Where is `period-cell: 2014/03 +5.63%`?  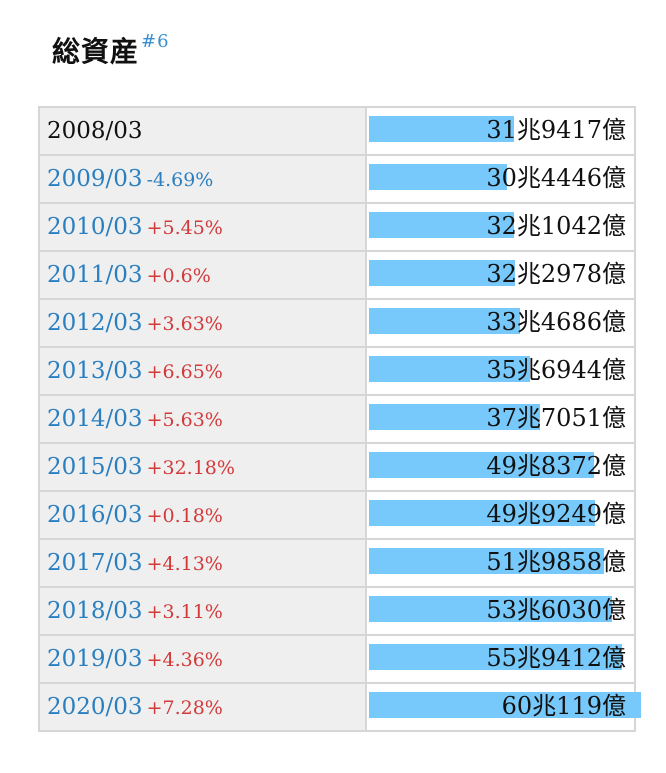
period-cell: 2014/03 +5.63% is located at coordinates (203, 420).